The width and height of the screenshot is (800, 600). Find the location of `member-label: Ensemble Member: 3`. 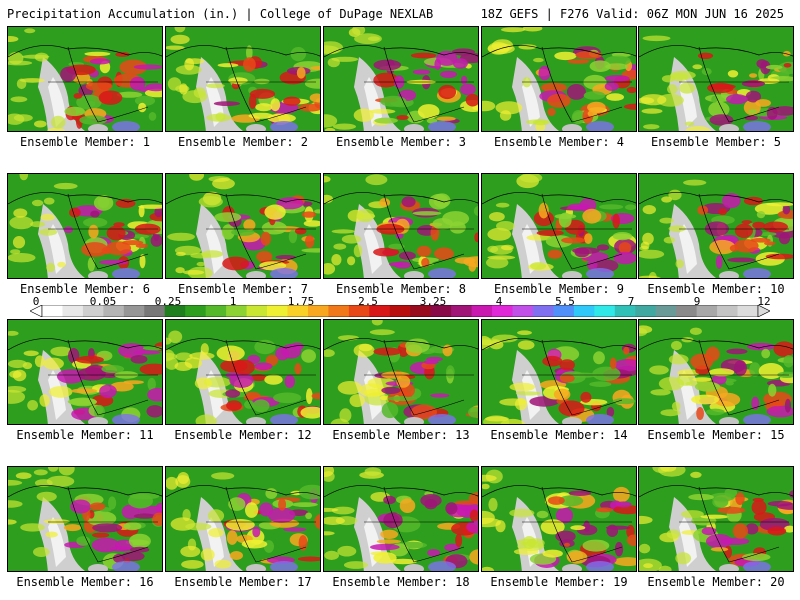

member-label: Ensemble Member: 3 is located at coordinates (401, 142).